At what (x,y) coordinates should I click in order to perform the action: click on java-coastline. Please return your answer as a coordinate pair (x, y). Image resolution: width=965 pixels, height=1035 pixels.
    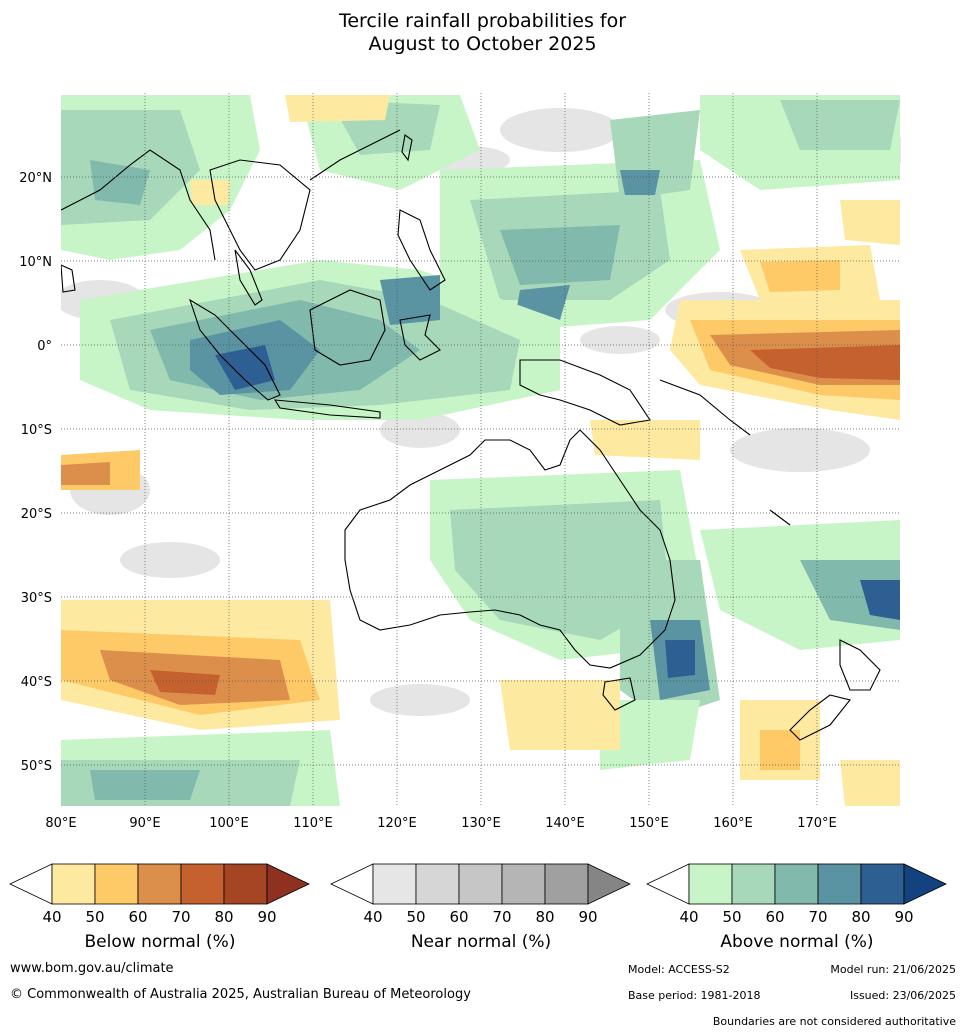
    Looking at the image, I should click on (327, 409).